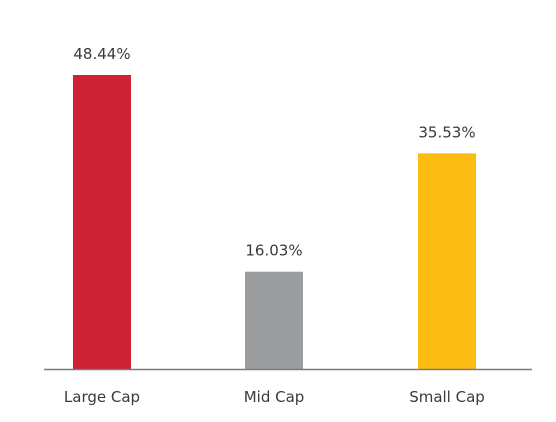  What do you see at coordinates (101, 54) in the screenshot?
I see `data-label-large-cap: 48.44%` at bounding box center [101, 54].